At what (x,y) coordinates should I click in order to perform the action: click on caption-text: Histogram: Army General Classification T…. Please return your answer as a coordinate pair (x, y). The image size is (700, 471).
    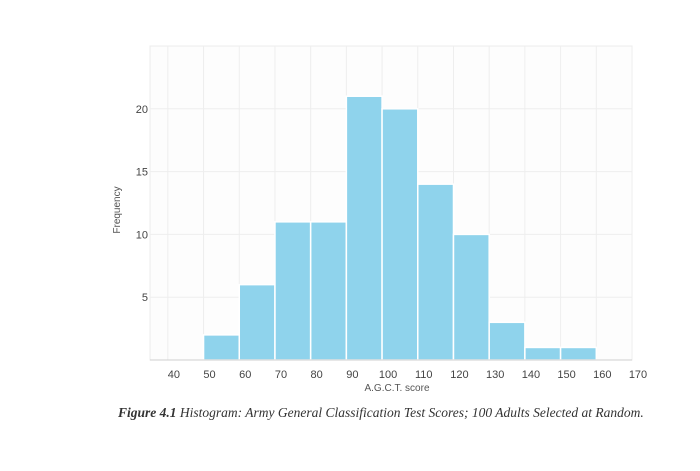
    Looking at the image, I should click on (411, 412).